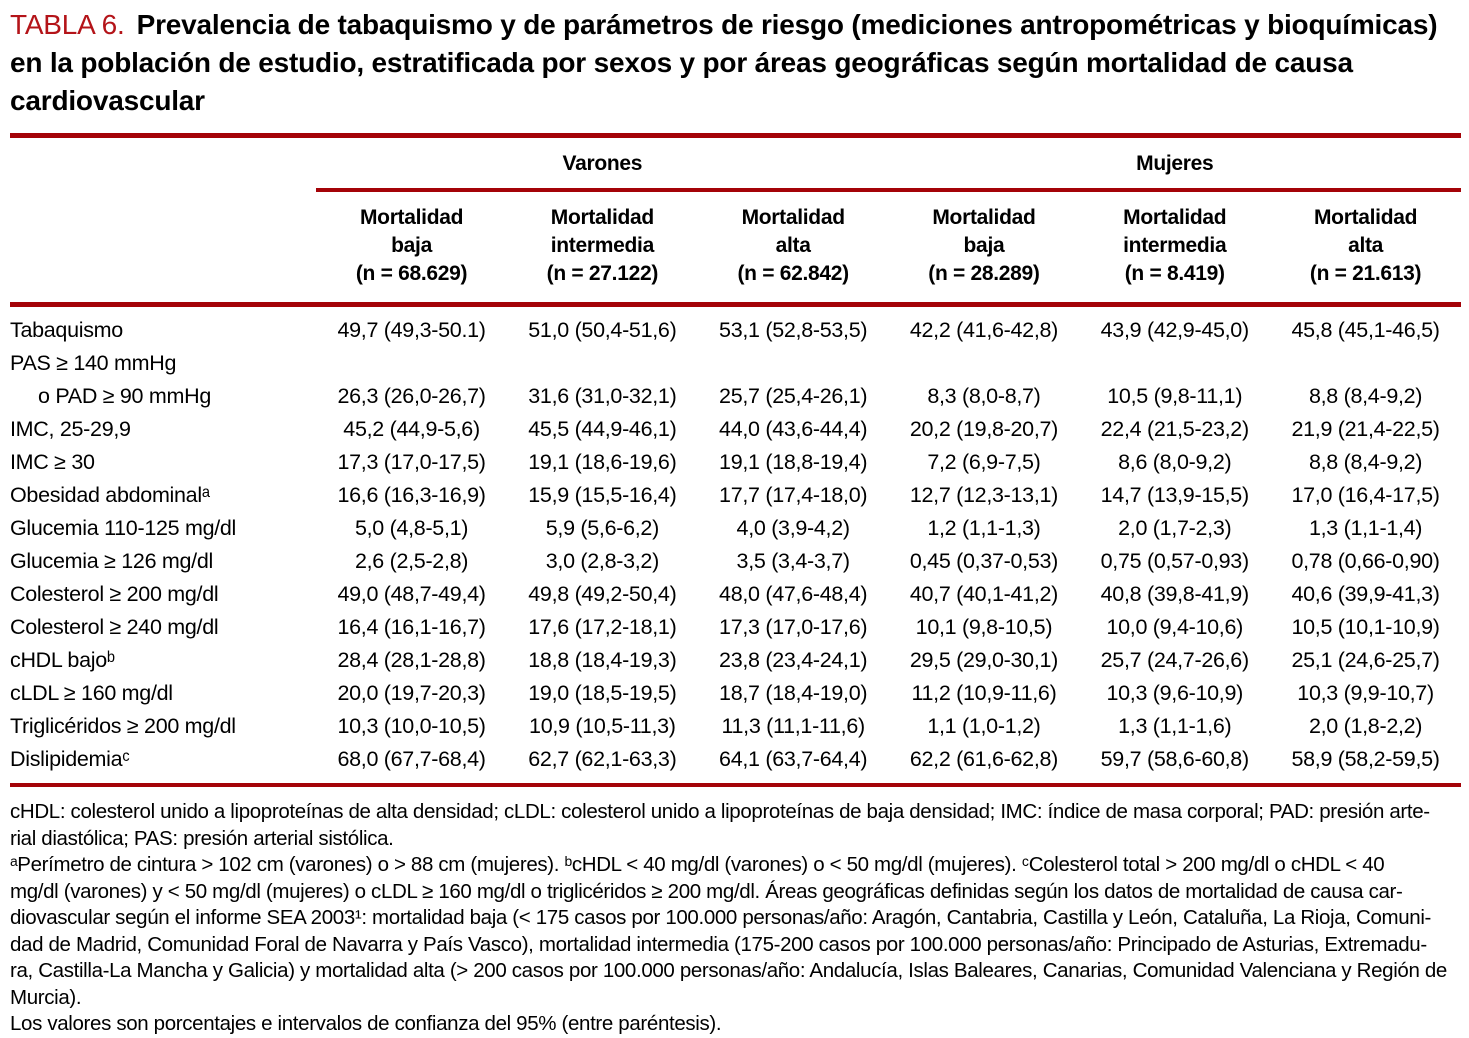 Image resolution: width=1469 pixels, height=1038 pixels. I want to click on cell-value: 49,7 (49,3-50.1), so click(411, 330).